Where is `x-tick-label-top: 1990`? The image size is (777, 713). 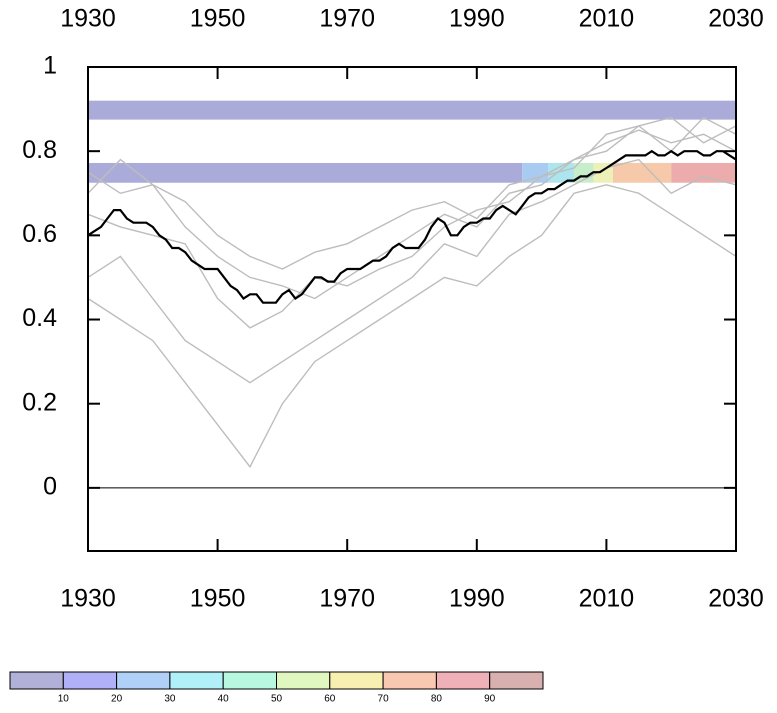
x-tick-label-top: 1990 is located at coordinates (477, 19).